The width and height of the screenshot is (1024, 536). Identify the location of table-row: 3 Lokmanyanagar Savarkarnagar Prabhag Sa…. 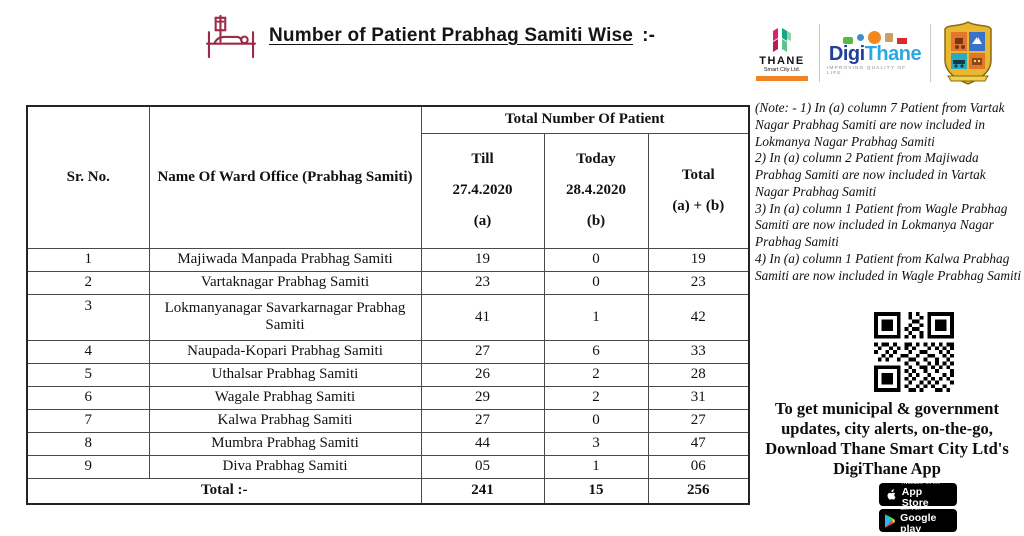
(388, 317).